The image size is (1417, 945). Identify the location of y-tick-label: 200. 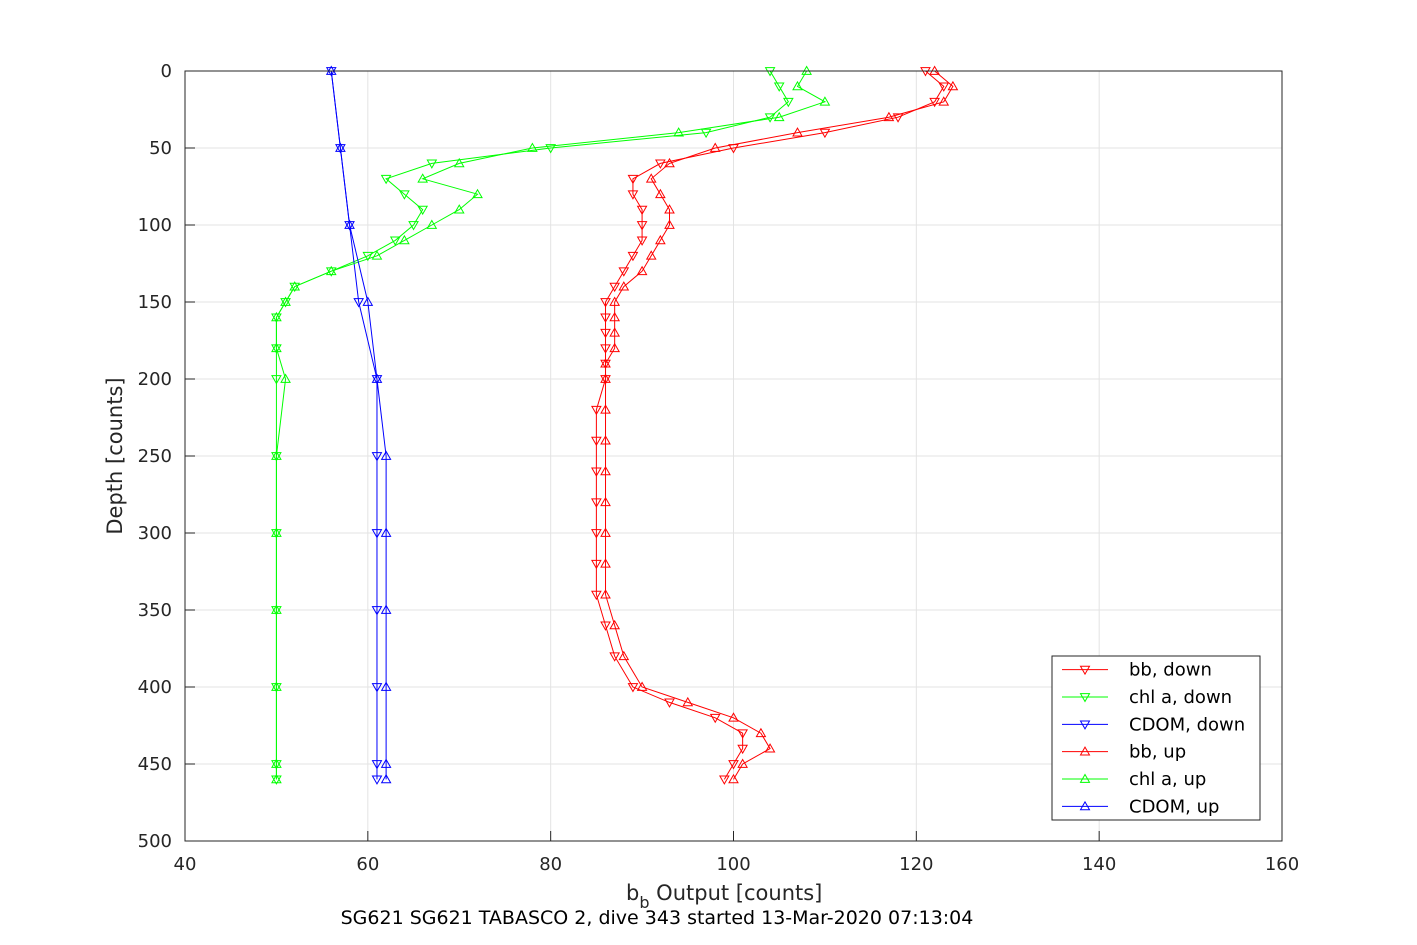
(155, 379).